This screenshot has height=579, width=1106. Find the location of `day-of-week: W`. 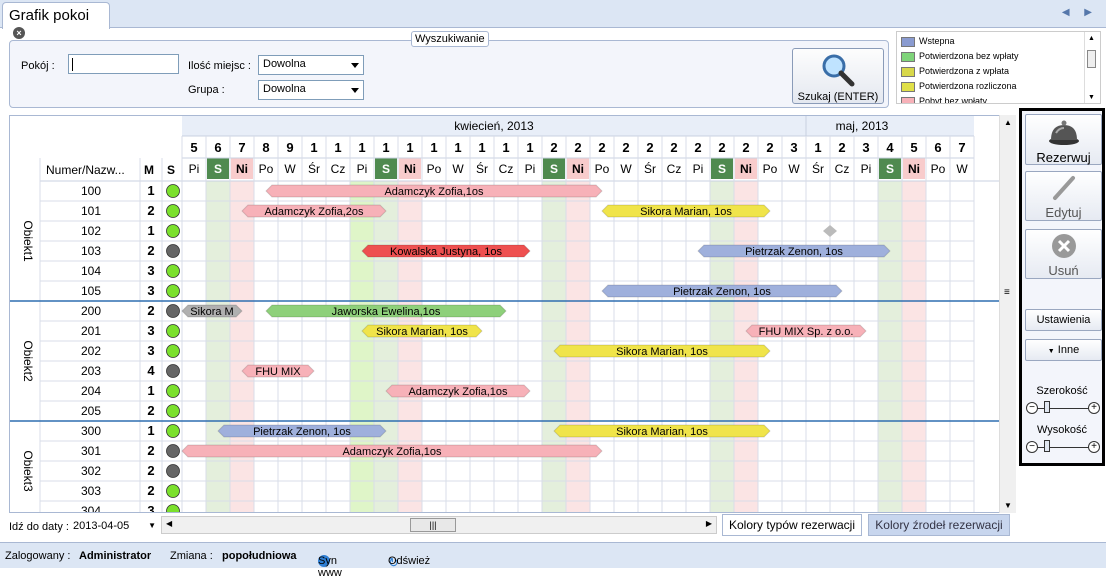

day-of-week: W is located at coordinates (458, 169).